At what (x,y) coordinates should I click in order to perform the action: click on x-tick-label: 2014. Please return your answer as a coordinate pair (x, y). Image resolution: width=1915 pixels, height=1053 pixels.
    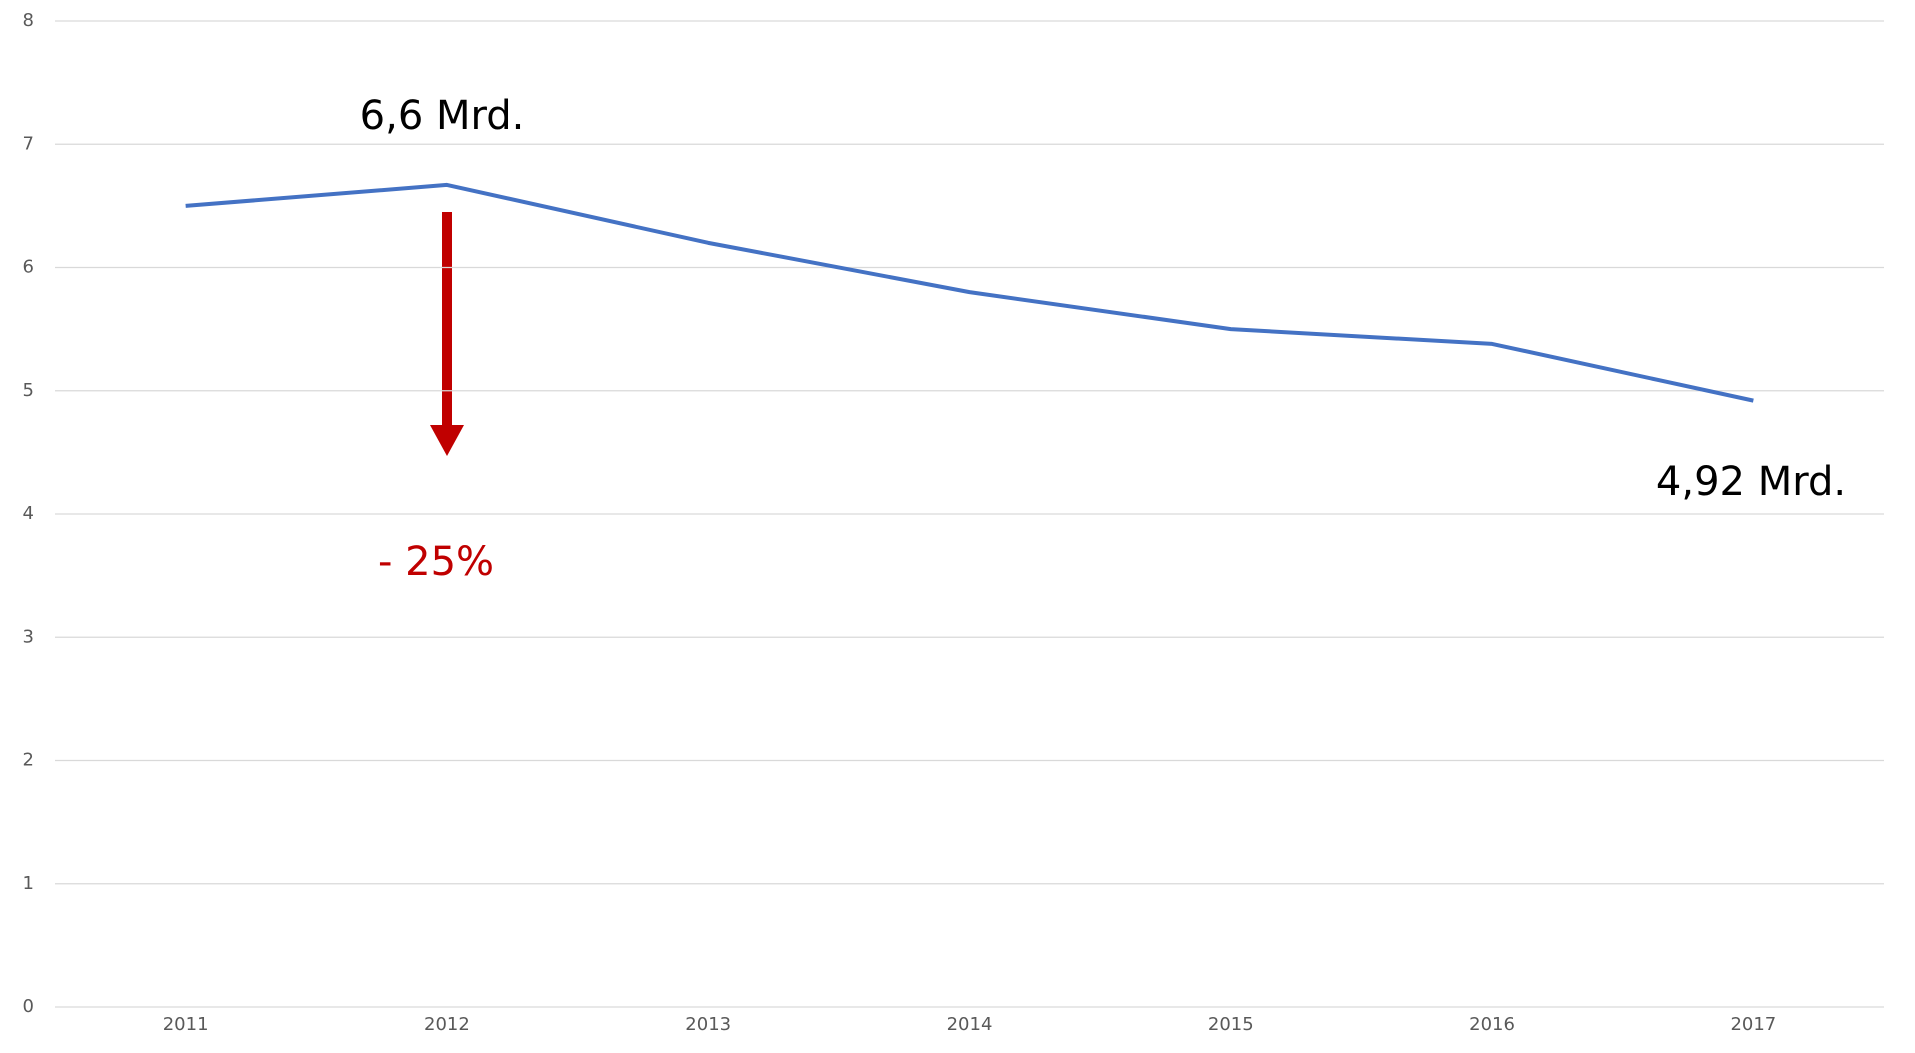
    Looking at the image, I should click on (970, 1024).